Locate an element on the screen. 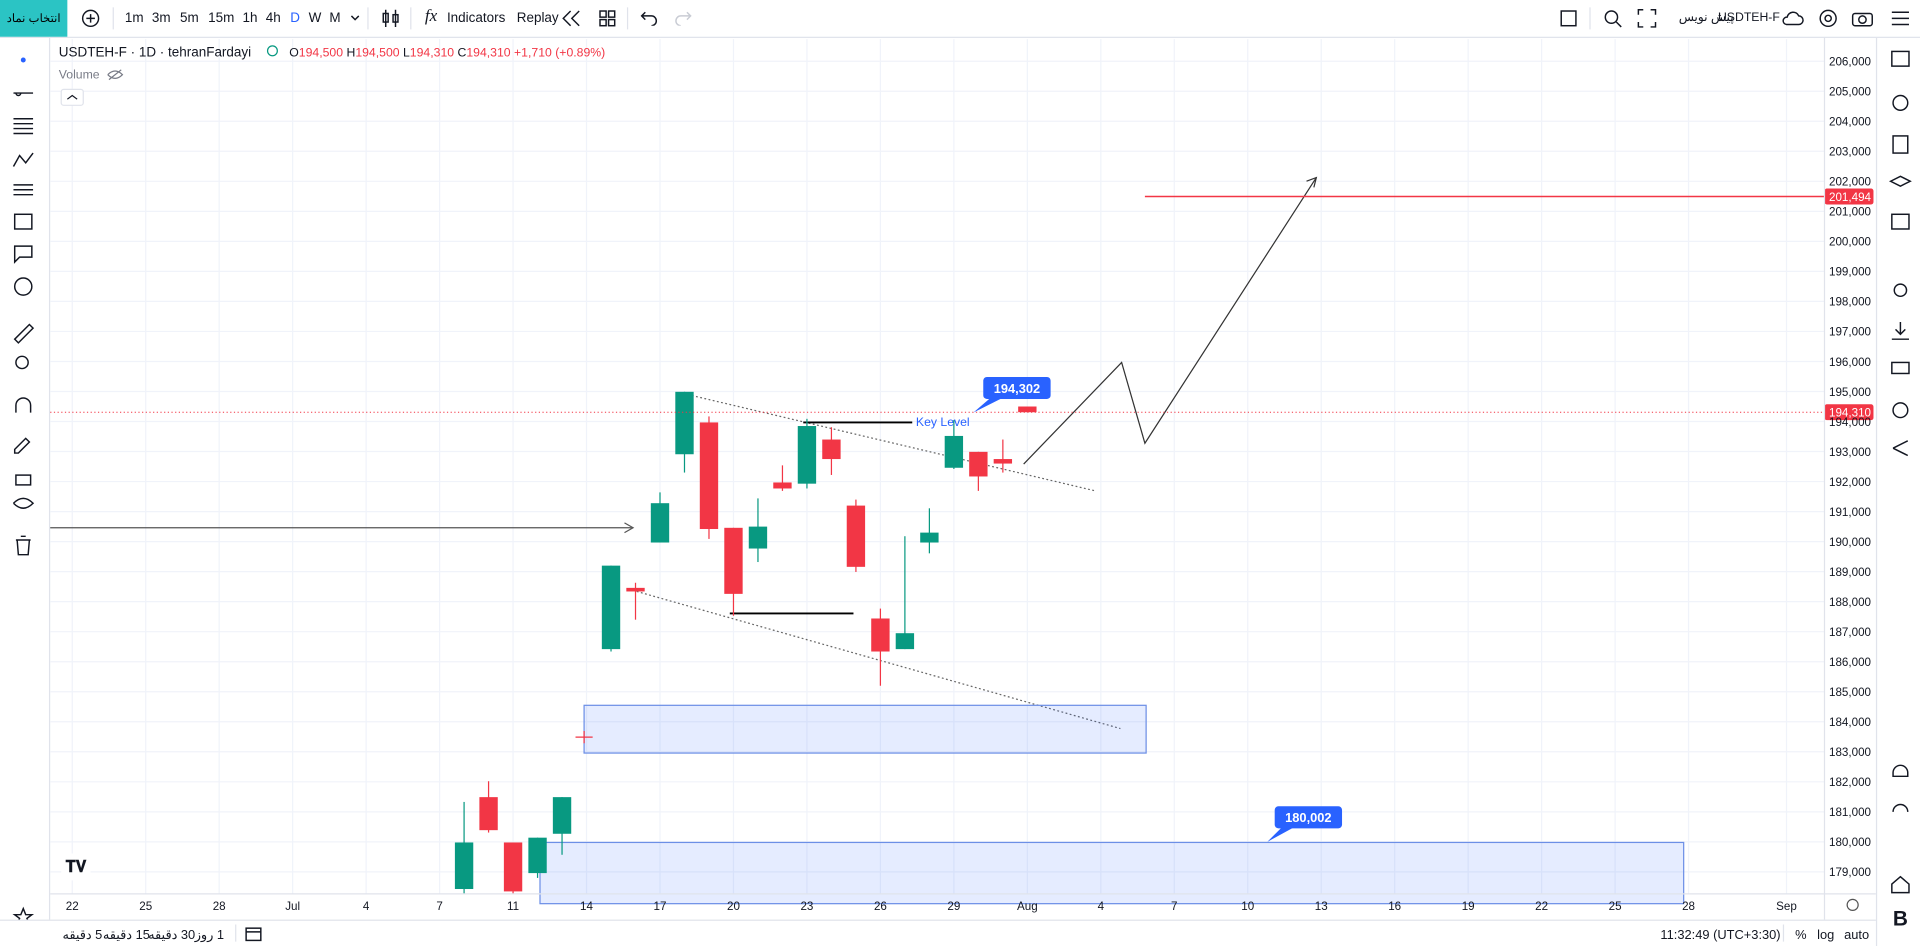  card-icon is located at coordinates (1900, 368).